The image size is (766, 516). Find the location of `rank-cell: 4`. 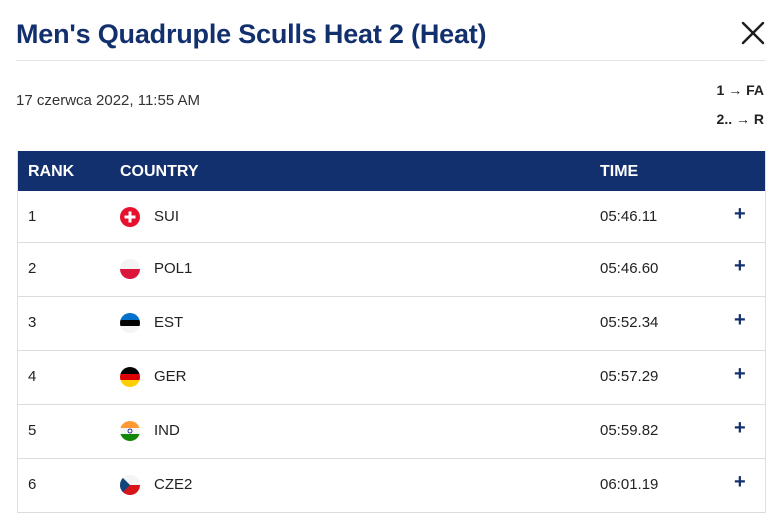

rank-cell: 4 is located at coordinates (32, 376).